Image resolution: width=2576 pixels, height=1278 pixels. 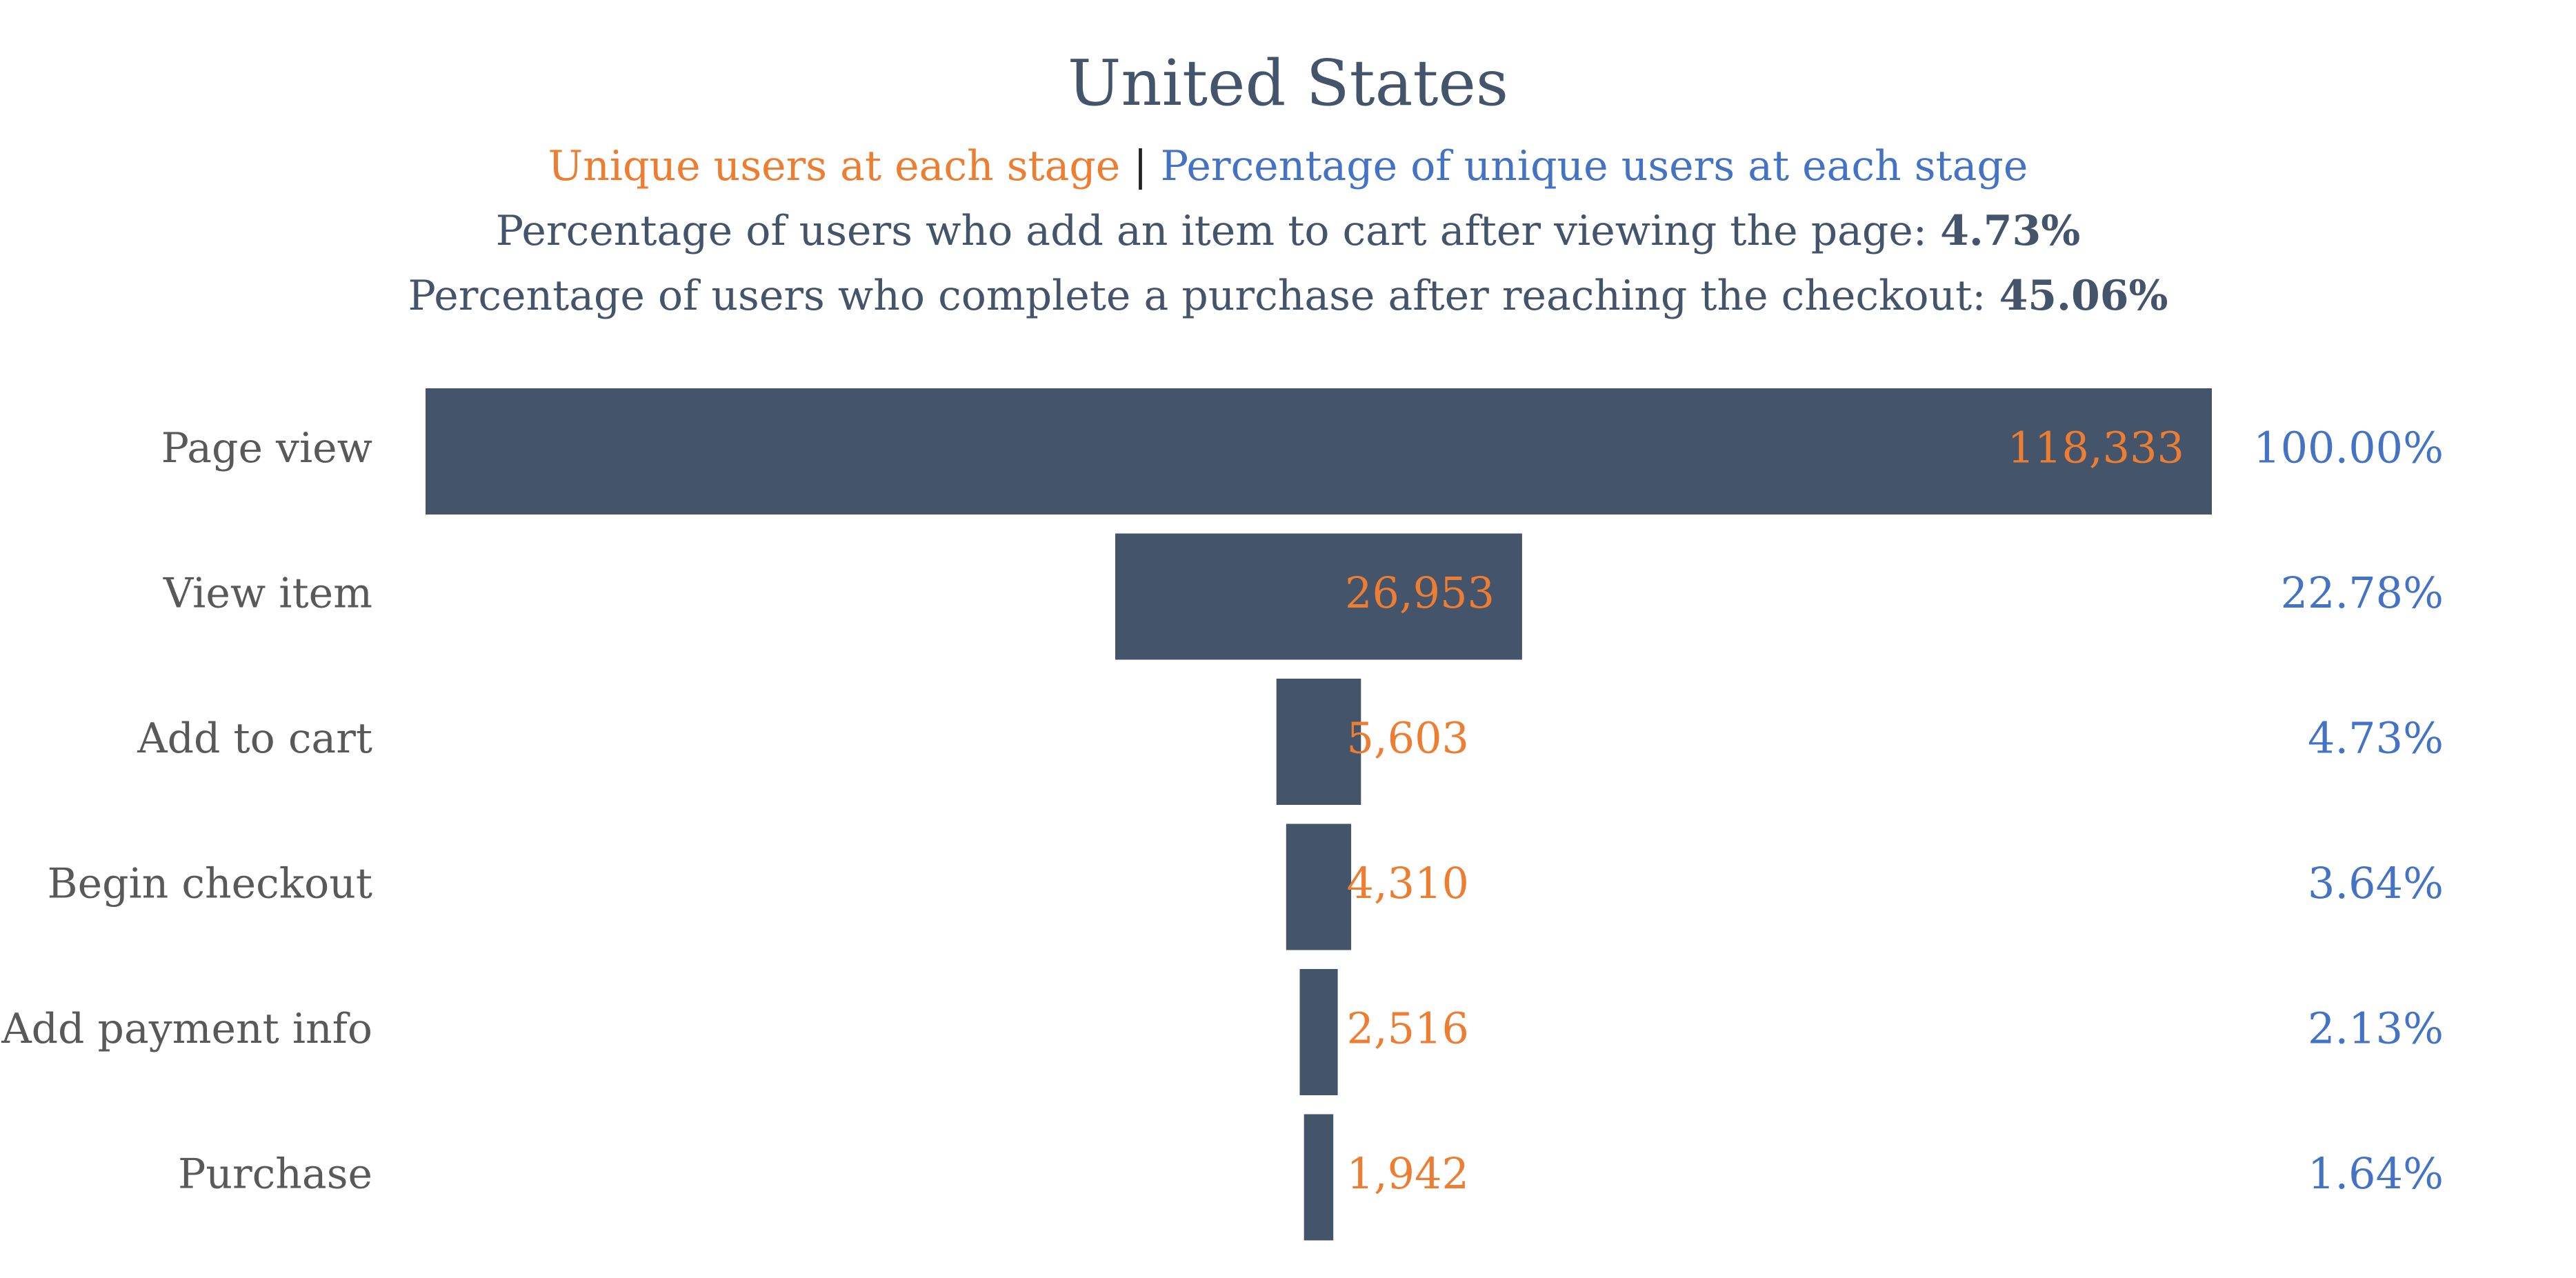 I want to click on value-label-0: 118,333, so click(x=2096, y=448).